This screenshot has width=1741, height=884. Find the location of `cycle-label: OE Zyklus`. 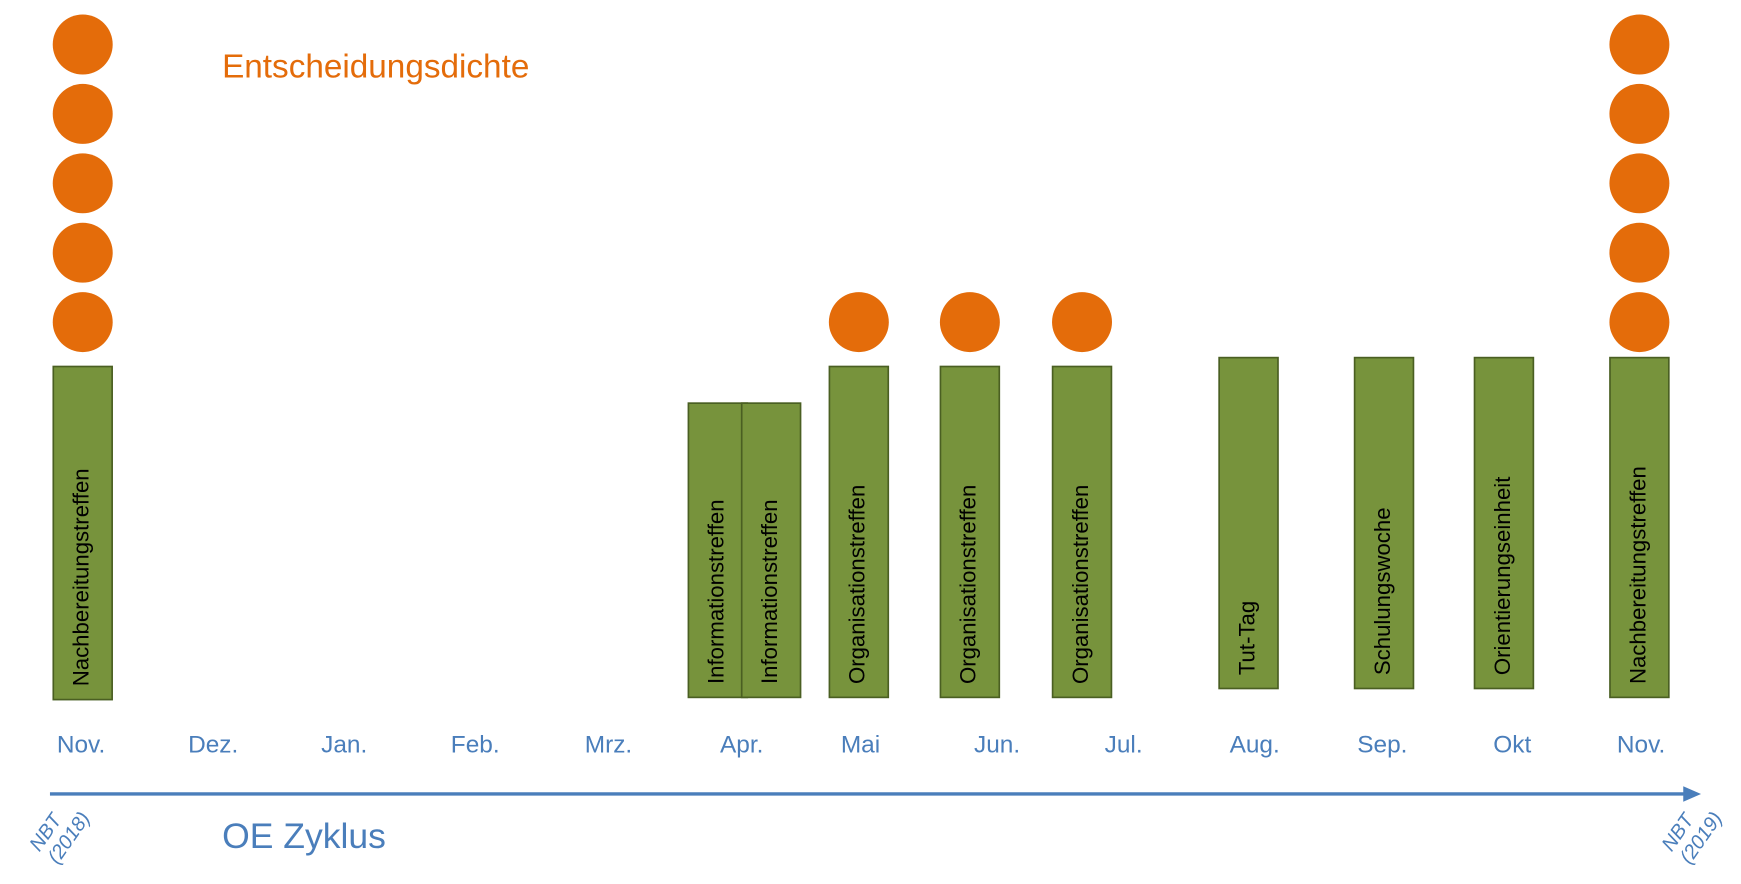

cycle-label: OE Zyklus is located at coordinates (304, 836).